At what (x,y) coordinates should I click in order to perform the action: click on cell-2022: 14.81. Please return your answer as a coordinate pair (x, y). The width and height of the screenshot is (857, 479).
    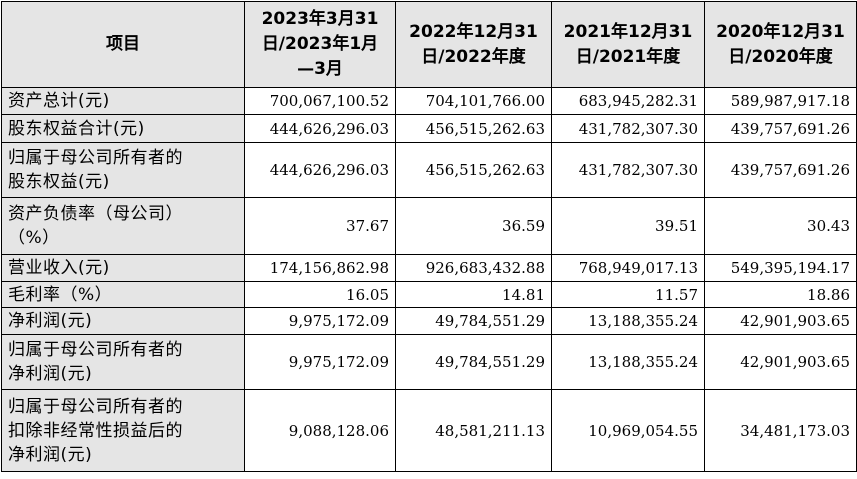
    Looking at the image, I should click on (473, 294).